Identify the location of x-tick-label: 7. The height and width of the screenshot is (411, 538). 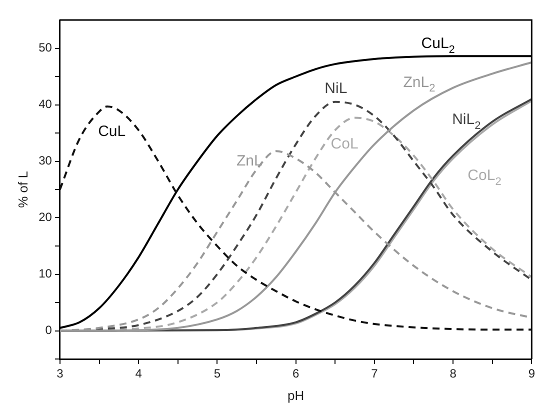
(374, 373).